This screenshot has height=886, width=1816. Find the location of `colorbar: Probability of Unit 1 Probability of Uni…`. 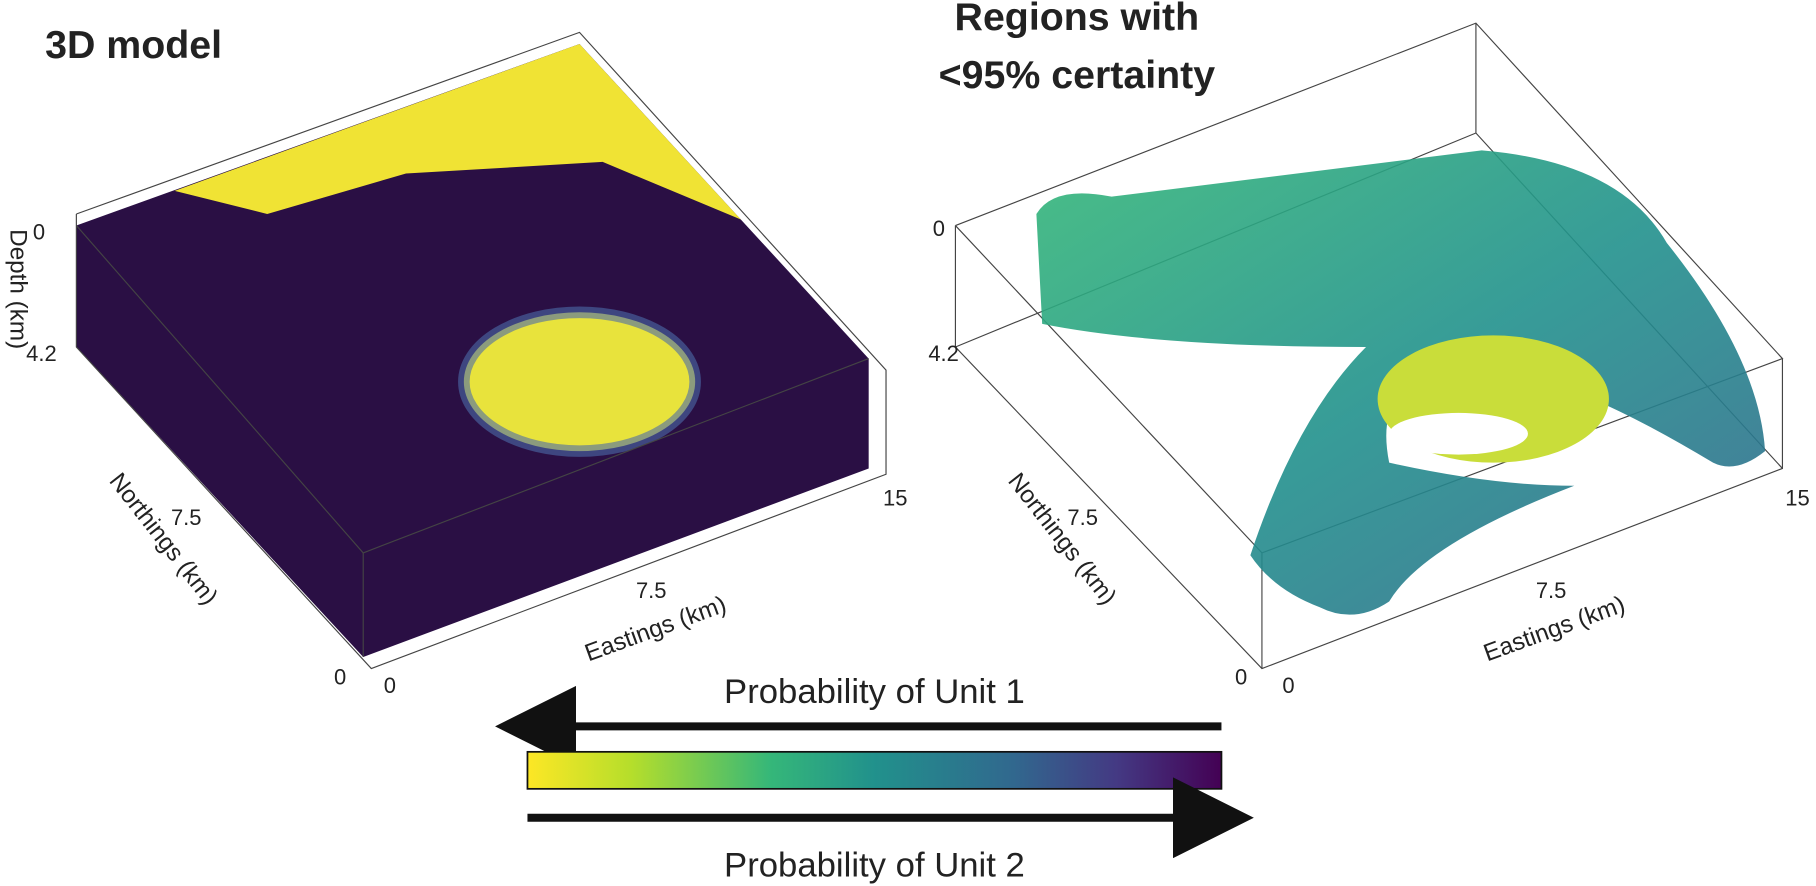

colorbar: Probability of Unit 1 Probability of Uni… is located at coordinates (874, 779).